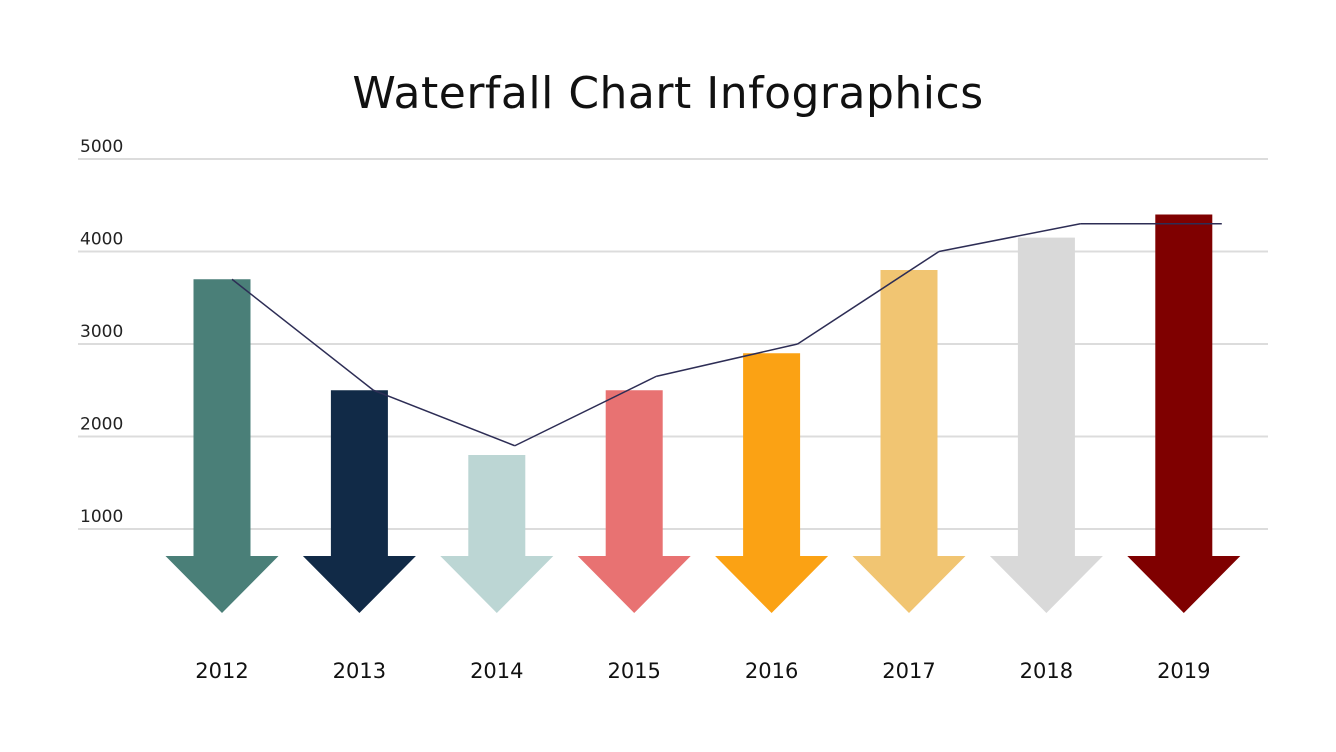 Image resolution: width=1336 pixels, height=752 pixels. I want to click on arrow-bar-2016, so click(772, 483).